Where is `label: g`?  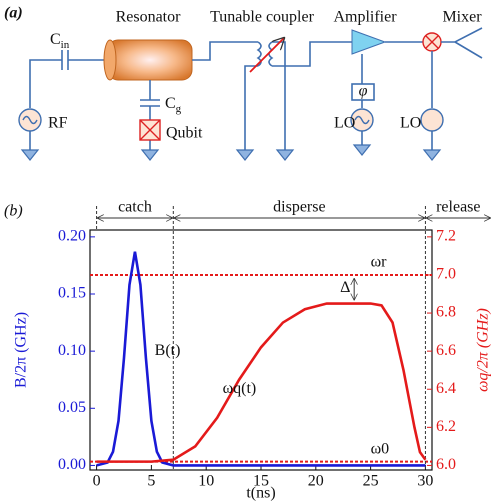 label: g is located at coordinates (179, 109).